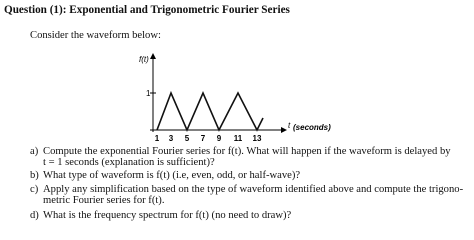 This screenshot has width=474, height=240. Describe the element at coordinates (104, 200) in the screenshot. I see `question-text: metric Fourier series for f(t).` at that location.